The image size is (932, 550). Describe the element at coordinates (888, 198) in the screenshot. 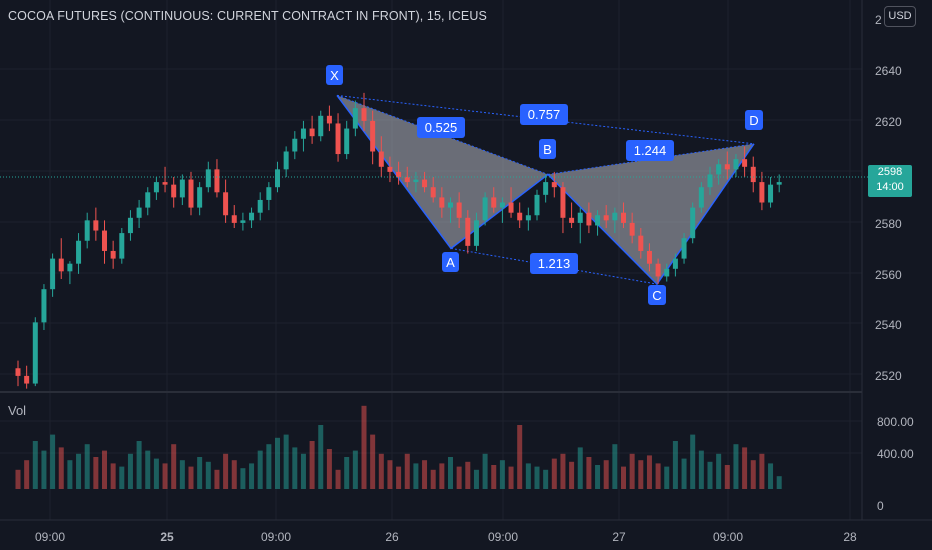

I see `price-axis: 2 2640 2620 2598 2580 2560 2540 2520` at that location.